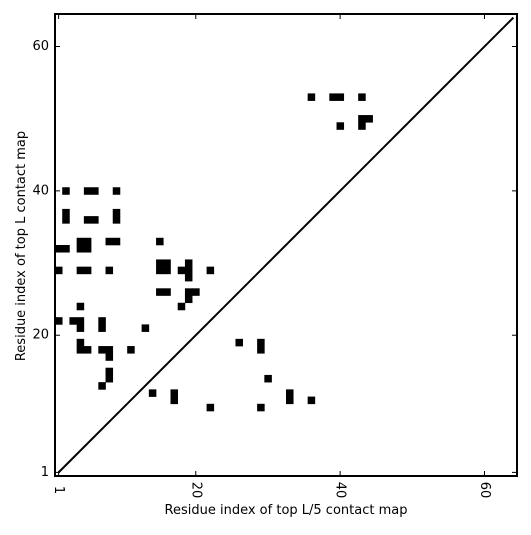 The width and height of the screenshot is (531, 535). What do you see at coordinates (58, 490) in the screenshot?
I see `x-tick-label: 1` at bounding box center [58, 490].